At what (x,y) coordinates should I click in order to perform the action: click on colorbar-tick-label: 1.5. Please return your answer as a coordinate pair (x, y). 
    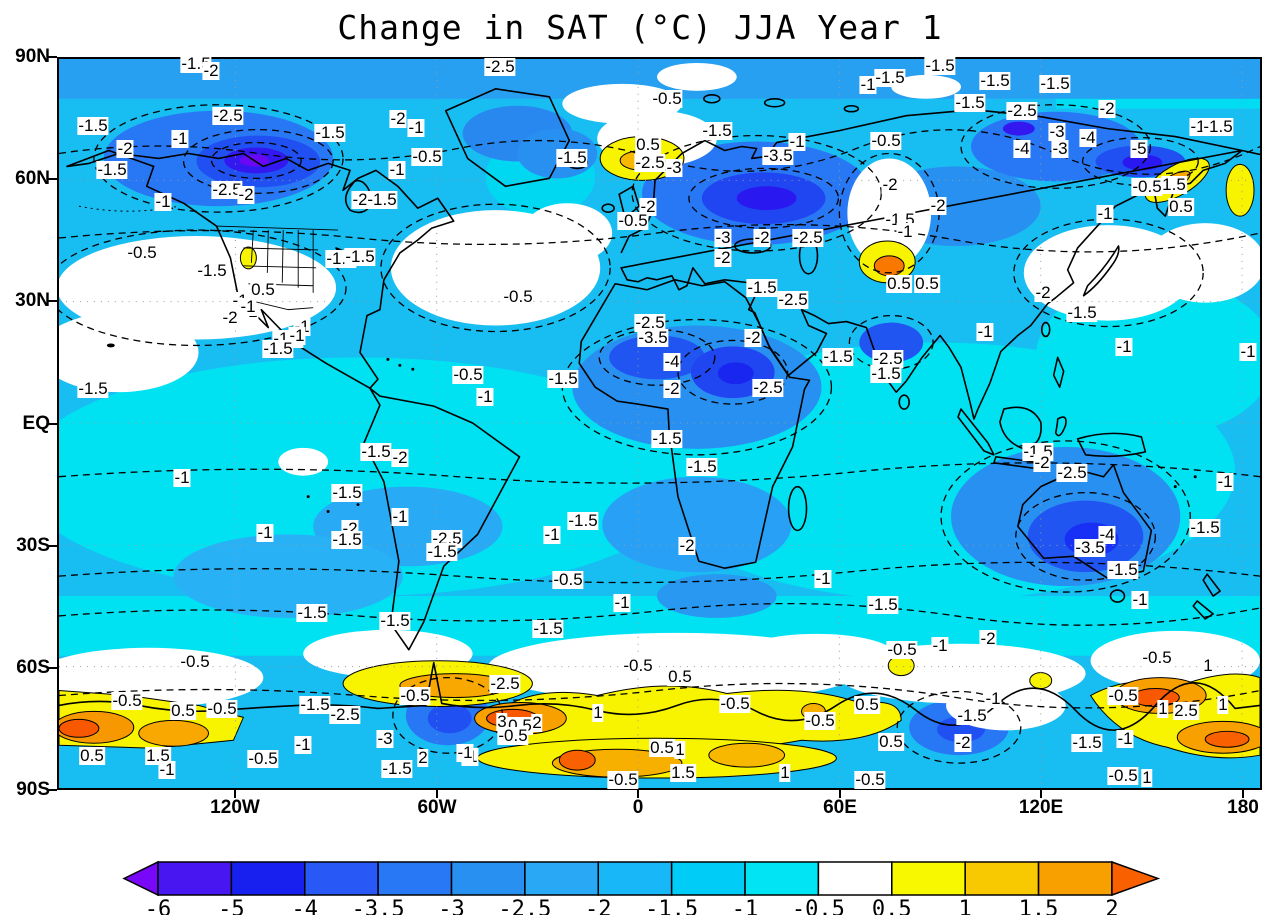
    Looking at the image, I should click on (1038, 906).